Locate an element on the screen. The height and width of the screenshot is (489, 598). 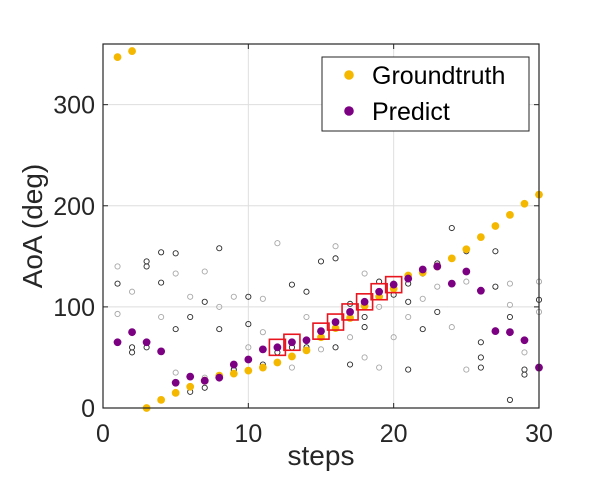
x-tick-label: 10 is located at coordinates (248, 434).